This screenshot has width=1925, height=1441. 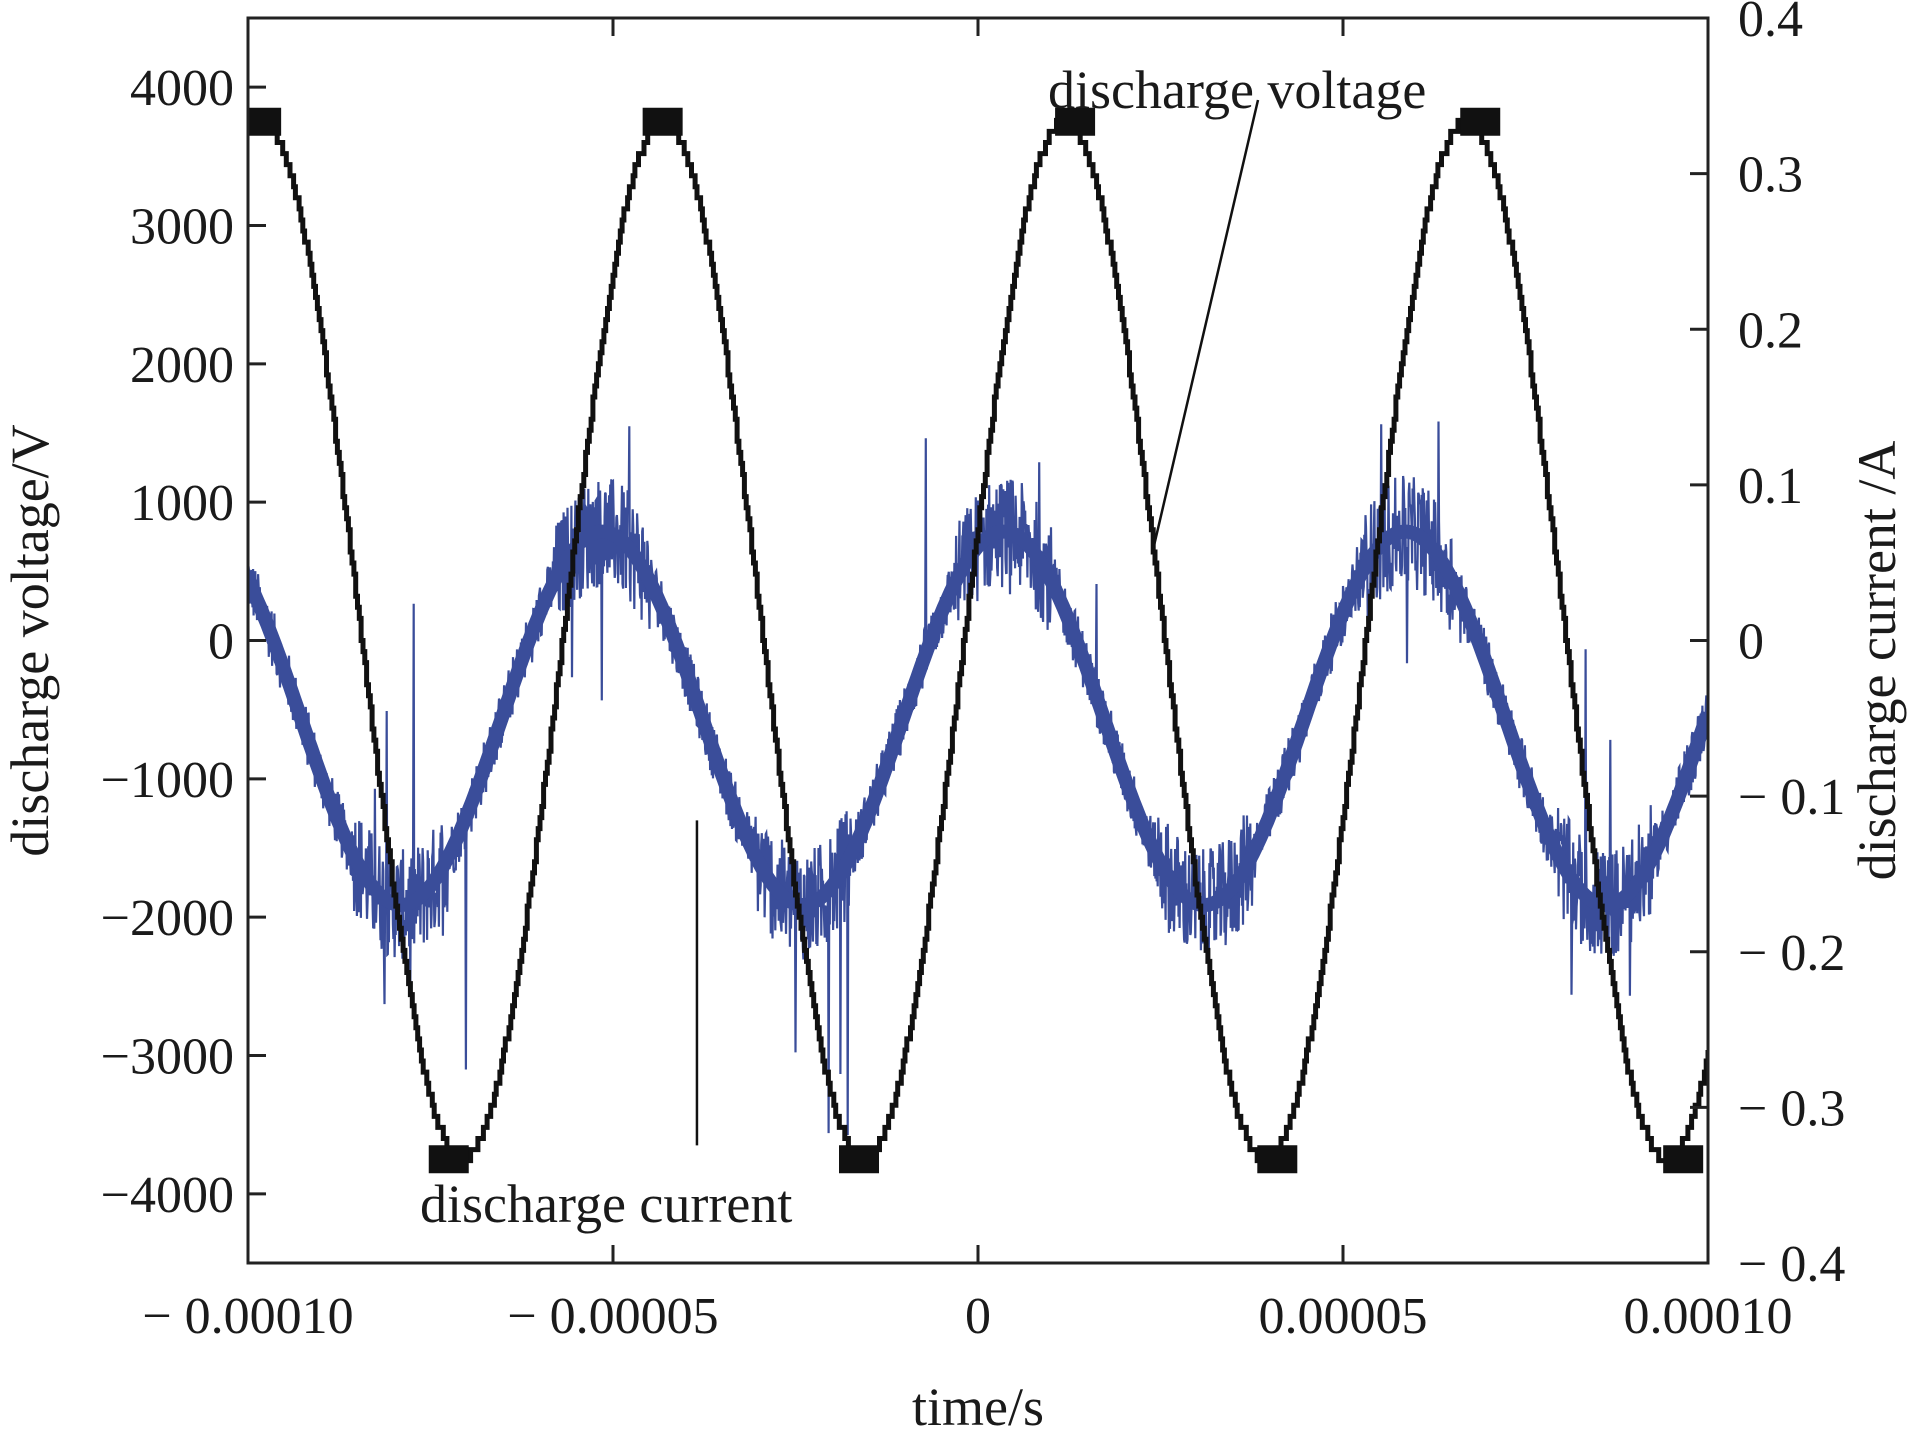 What do you see at coordinates (30, 640) in the screenshot?
I see `y-axis-left-title: discharge voltage/V` at bounding box center [30, 640].